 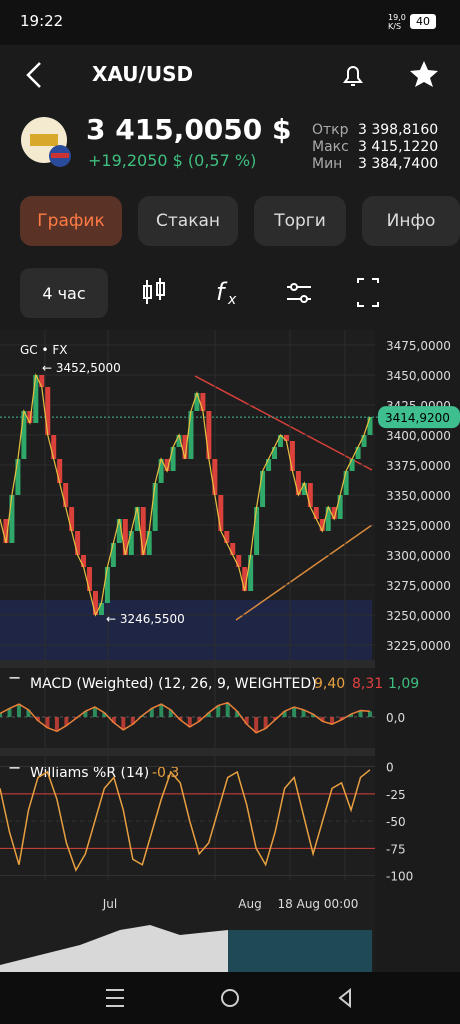 I want to click on x-label: Aug, so click(x=249, y=904).